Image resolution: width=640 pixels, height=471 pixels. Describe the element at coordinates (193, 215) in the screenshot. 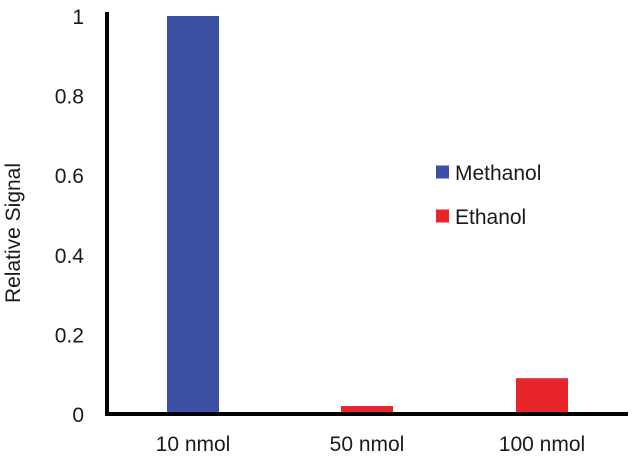

I see `bar-methanol-10-nmol` at that location.